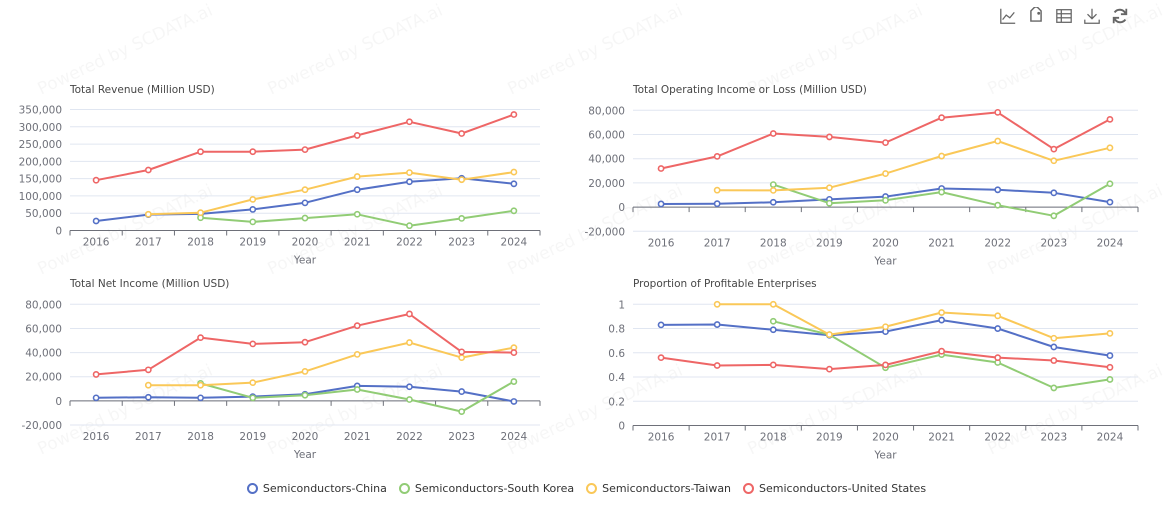 This screenshot has width=1173, height=525. I want to click on data-view-button, so click(1063, 15).